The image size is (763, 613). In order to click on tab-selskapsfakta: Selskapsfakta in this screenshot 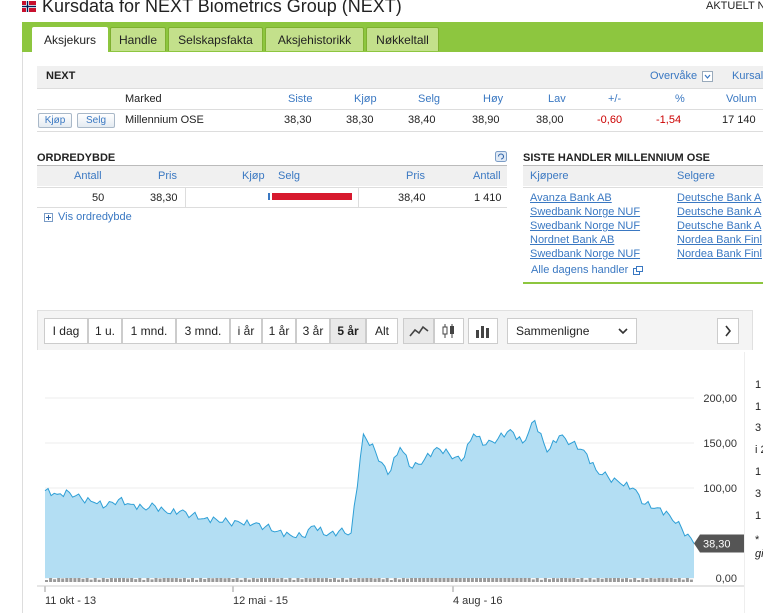, I will do `click(215, 39)`.